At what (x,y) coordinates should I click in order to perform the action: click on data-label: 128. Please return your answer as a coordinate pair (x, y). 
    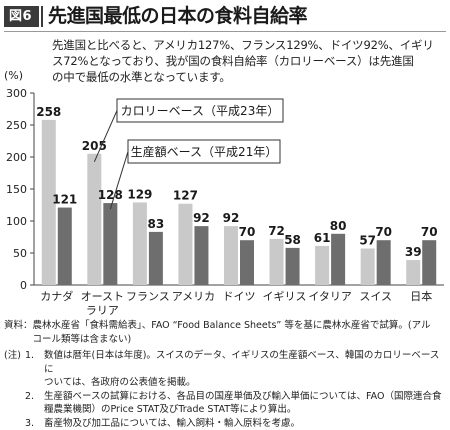
    Looking at the image, I should click on (110, 195).